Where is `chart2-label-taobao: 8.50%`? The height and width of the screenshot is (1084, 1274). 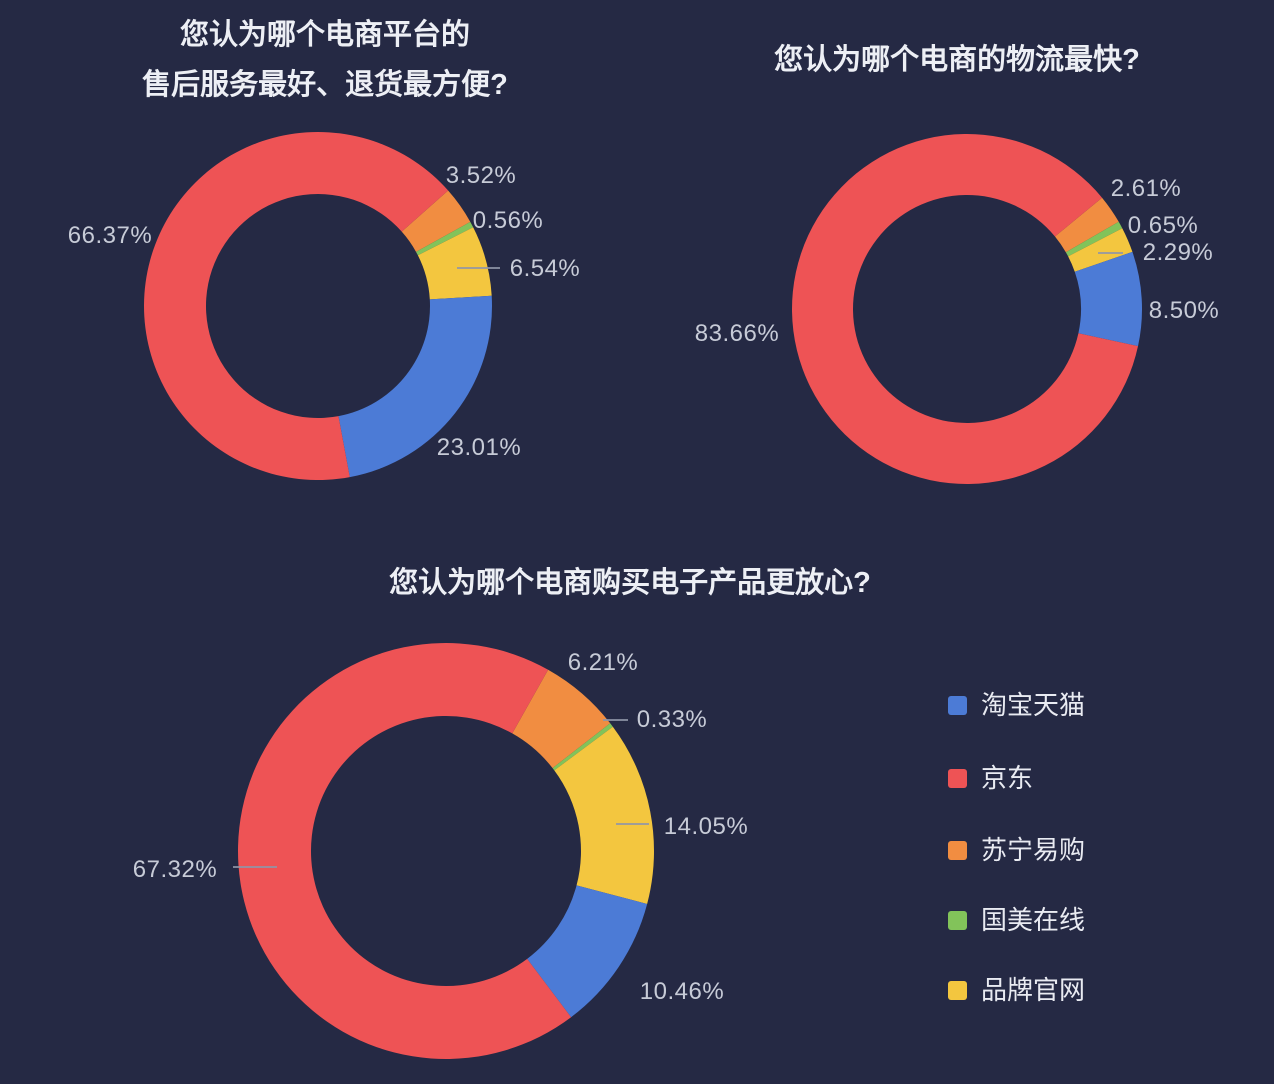
chart2-label-taobao: 8.50% is located at coordinates (1184, 310).